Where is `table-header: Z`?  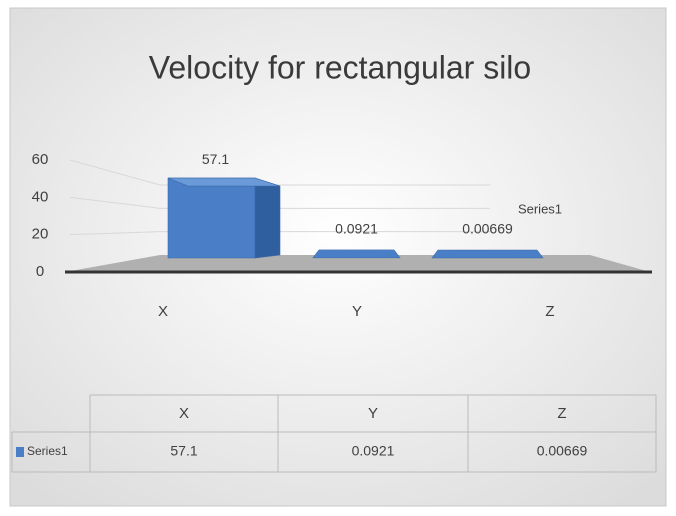 table-header: Z is located at coordinates (561, 413).